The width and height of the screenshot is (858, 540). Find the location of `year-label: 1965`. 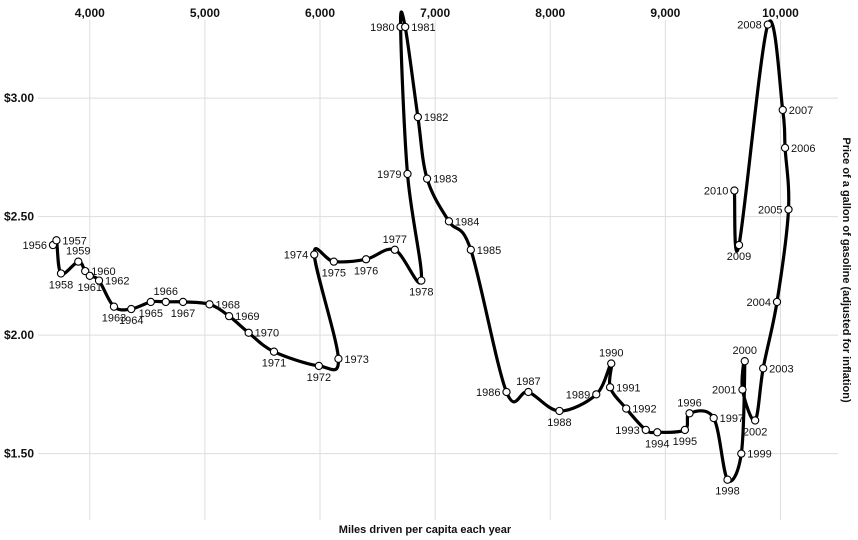

year-label: 1965 is located at coordinates (151, 314).